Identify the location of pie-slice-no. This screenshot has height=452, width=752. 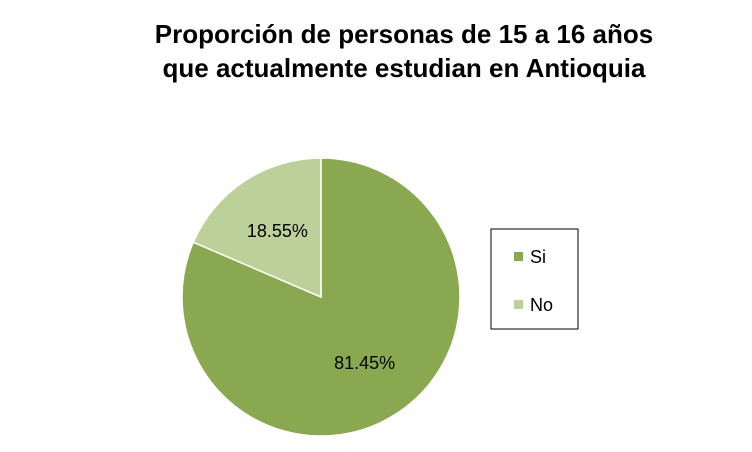
(257, 228).